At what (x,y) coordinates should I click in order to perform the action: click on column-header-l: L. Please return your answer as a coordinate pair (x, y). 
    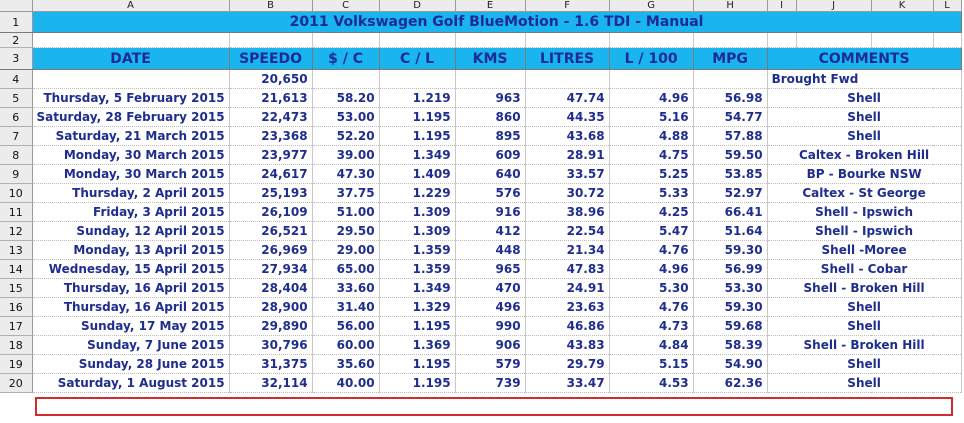
    Looking at the image, I should click on (947, 6).